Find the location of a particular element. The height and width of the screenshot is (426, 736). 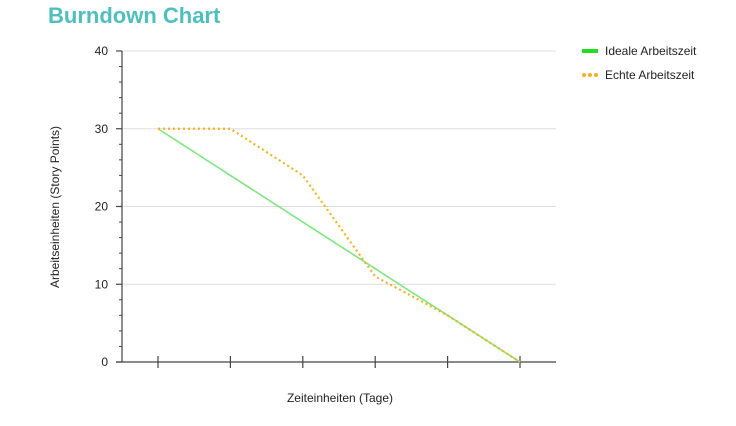

legend-item-actual: Echte Arbeitszeit is located at coordinates (639, 75).